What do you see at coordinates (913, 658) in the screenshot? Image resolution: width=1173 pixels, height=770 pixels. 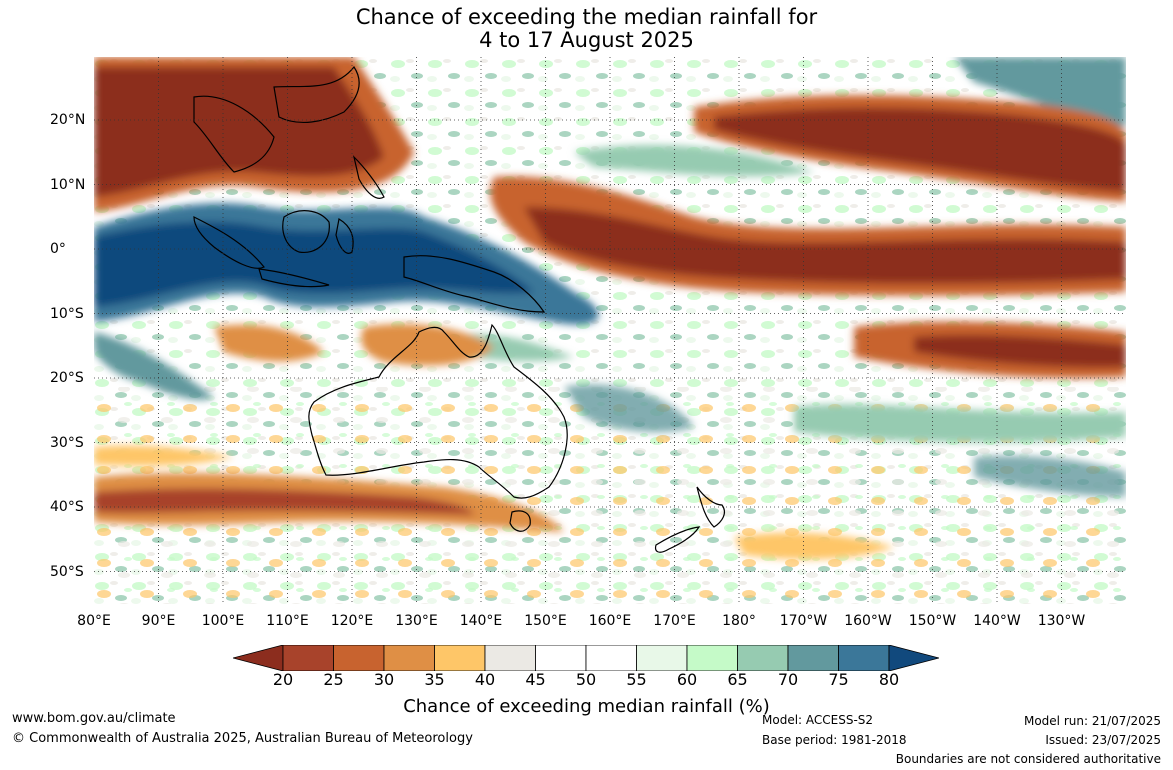 I see `colorbar-over-arrow` at bounding box center [913, 658].